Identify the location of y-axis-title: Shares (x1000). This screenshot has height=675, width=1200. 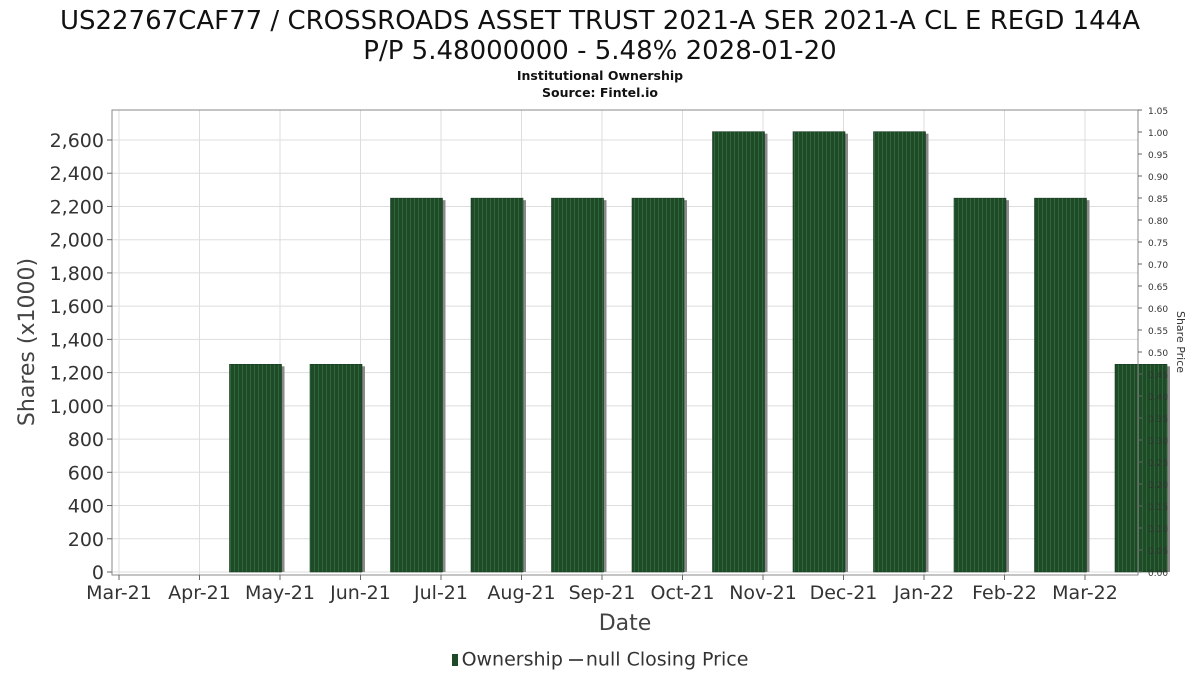
(27, 342).